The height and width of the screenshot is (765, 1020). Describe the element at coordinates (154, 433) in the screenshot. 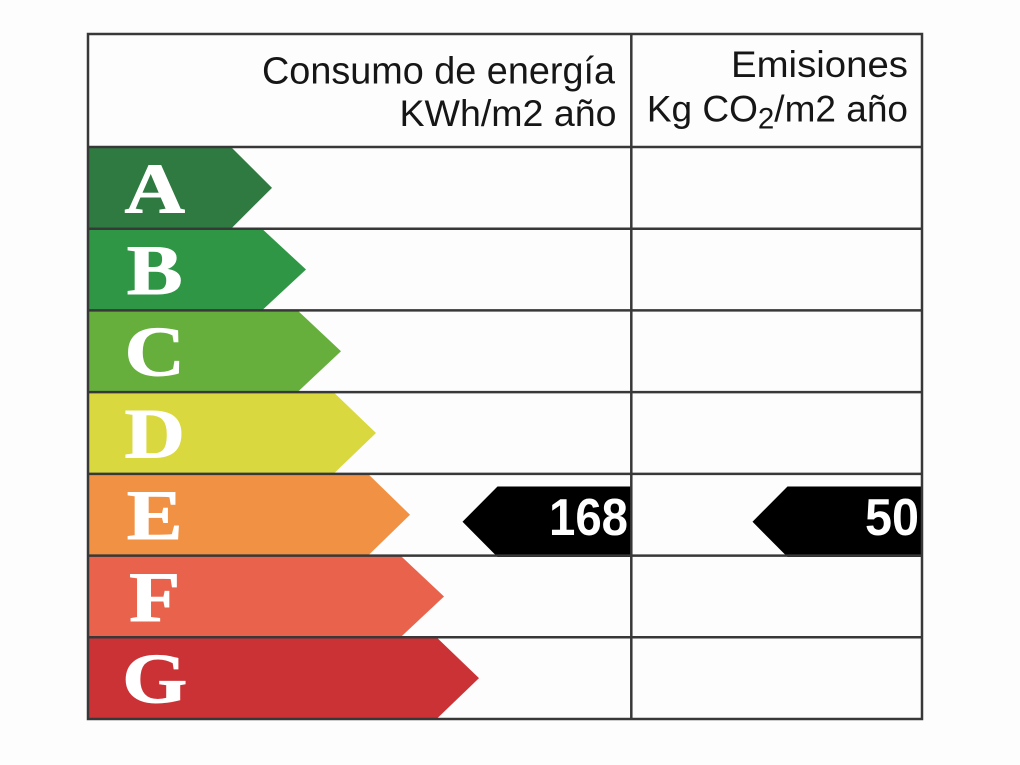

I see `svg-text: D` at that location.